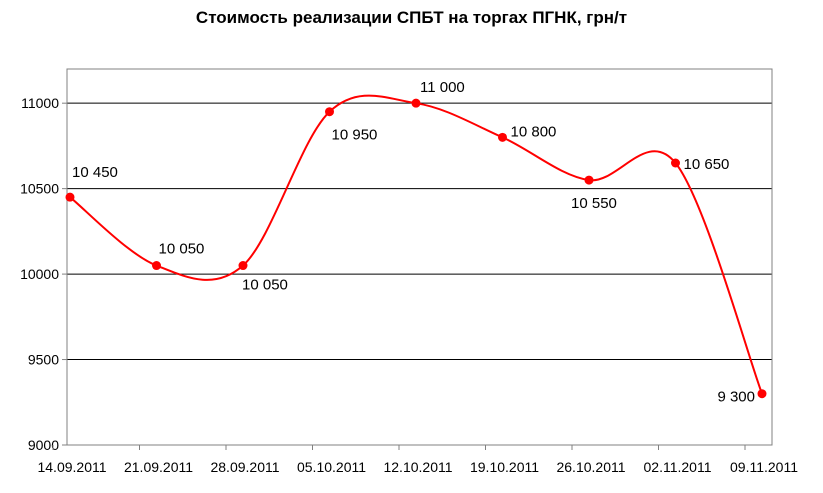 The image size is (823, 493). Describe the element at coordinates (707, 164) in the screenshot. I see `data-label: 10 650` at that location.